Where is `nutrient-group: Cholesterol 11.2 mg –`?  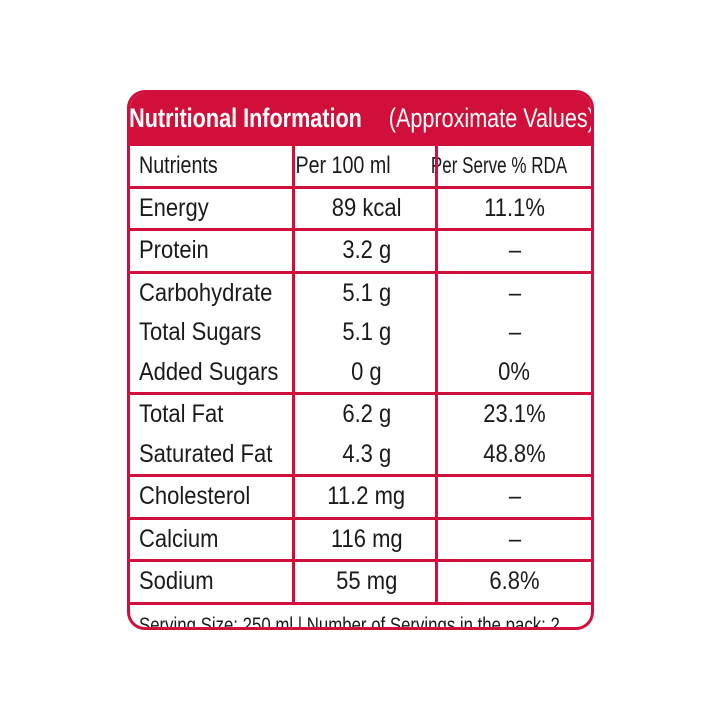
nutrient-group: Cholesterol 11.2 mg – is located at coordinates (360, 495).